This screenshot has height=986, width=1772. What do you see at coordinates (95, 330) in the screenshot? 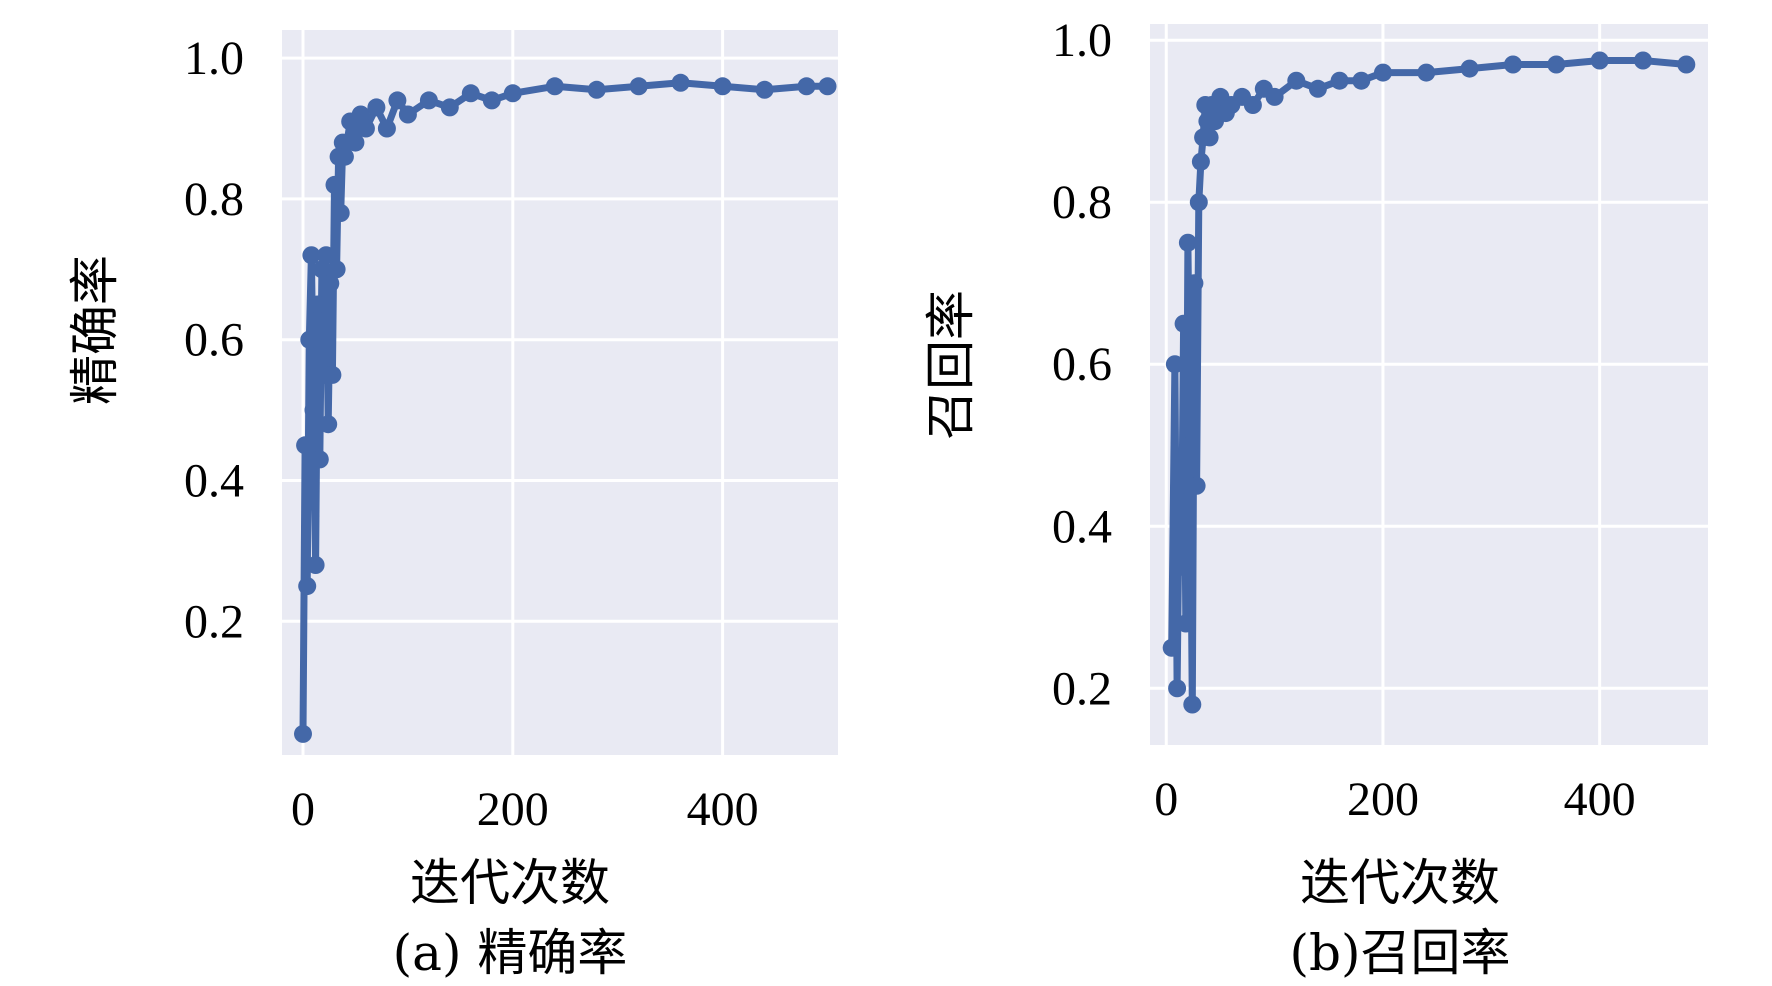
I see `y-axis-label: 精确率` at bounding box center [95, 330].